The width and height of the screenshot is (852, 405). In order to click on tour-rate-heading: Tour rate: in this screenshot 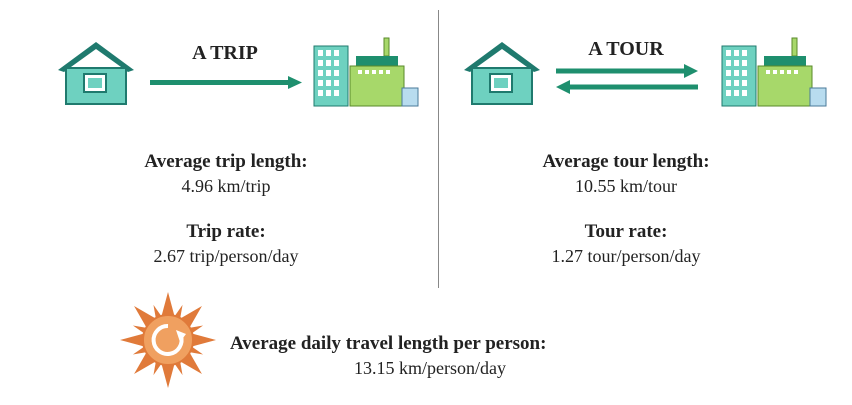, I will do `click(626, 231)`.